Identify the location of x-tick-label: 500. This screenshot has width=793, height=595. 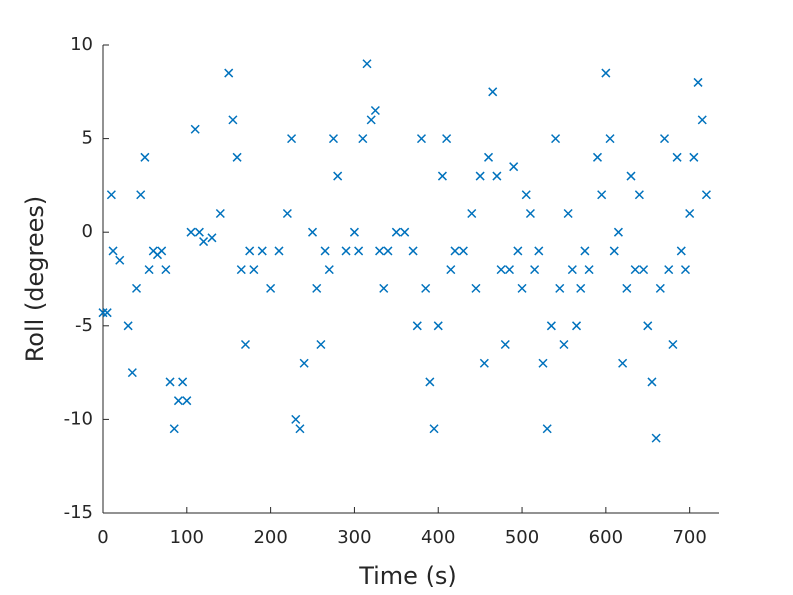
(522, 537).